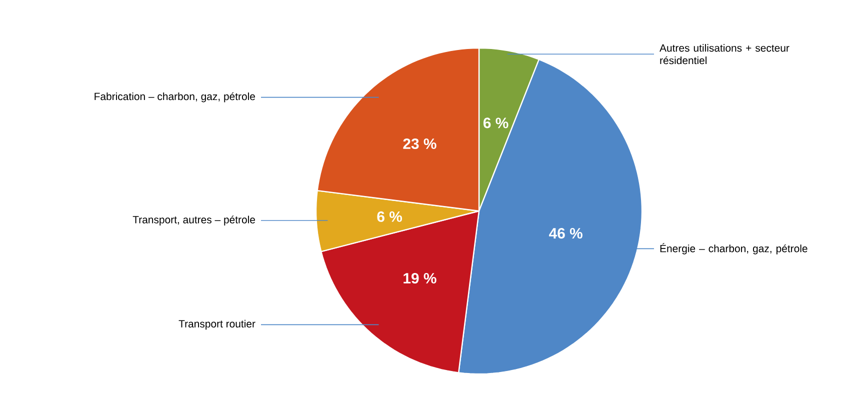  Describe the element at coordinates (193, 221) in the screenshot. I see `slice-label: Transport, autres – pétrole` at that location.